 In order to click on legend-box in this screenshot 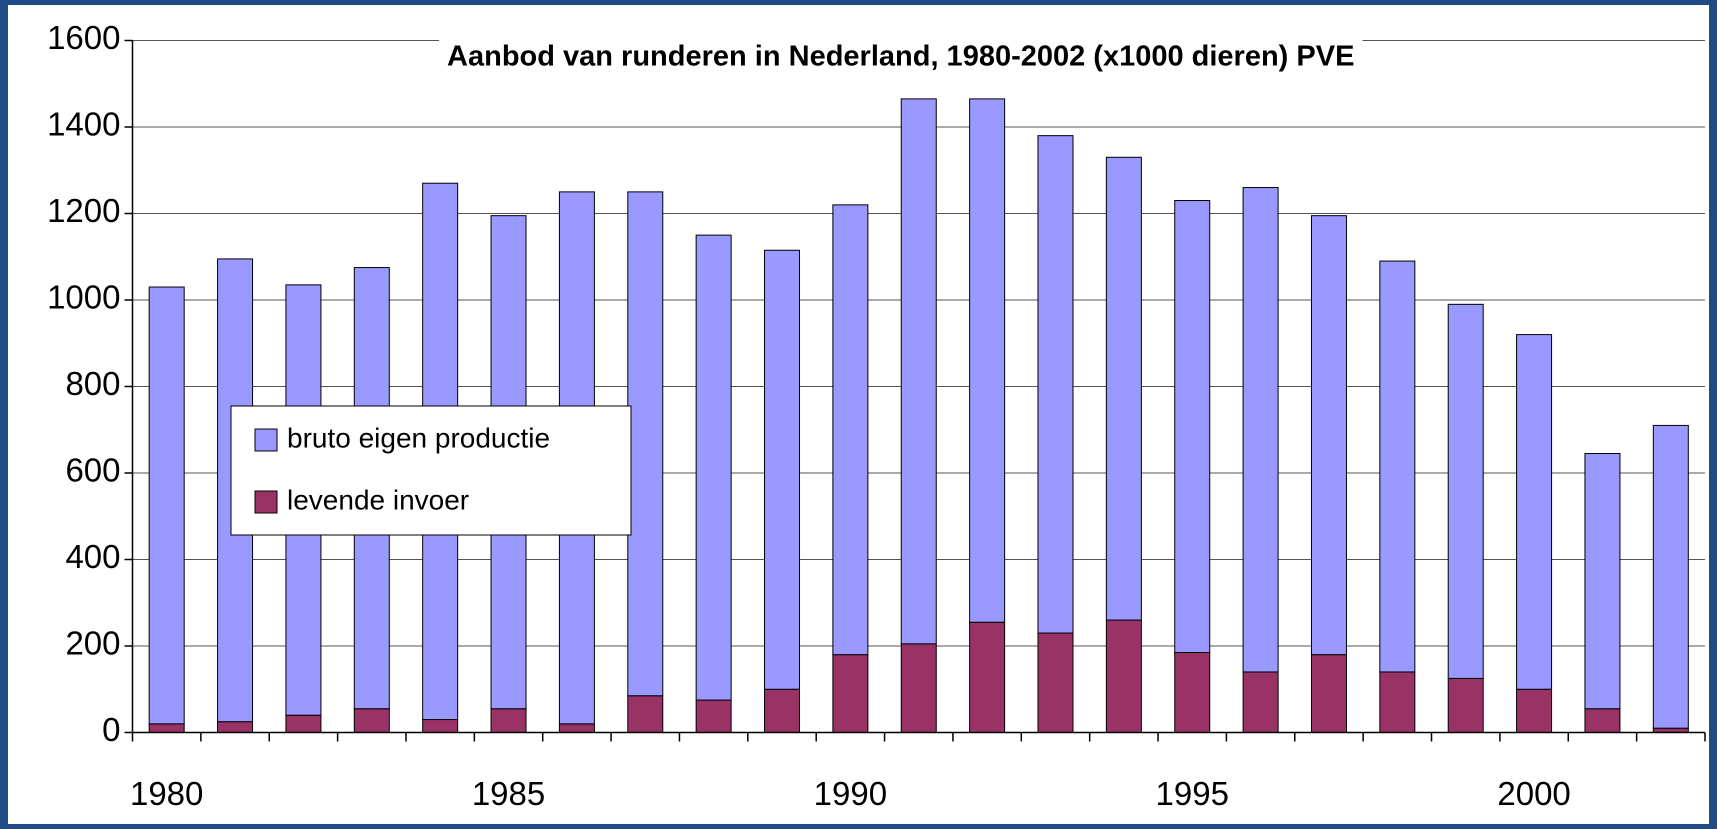, I will do `click(431, 470)`.